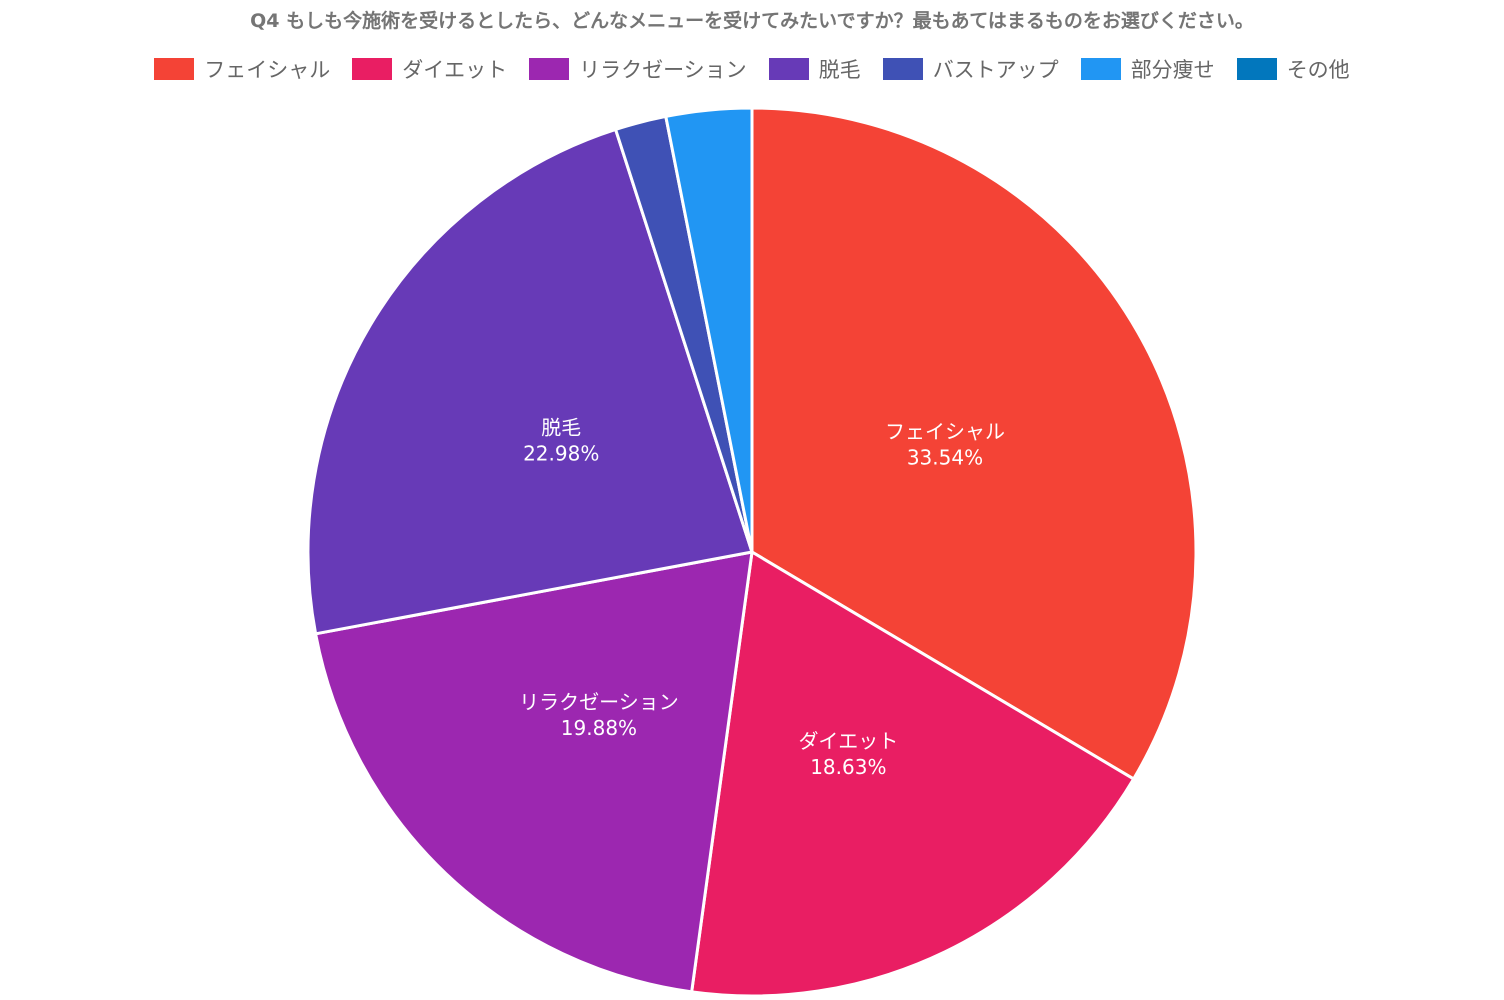 Image resolution: width=1504 pixels, height=1000 pixels. I want to click on legend-item: 部分痩せ, so click(1147, 69).